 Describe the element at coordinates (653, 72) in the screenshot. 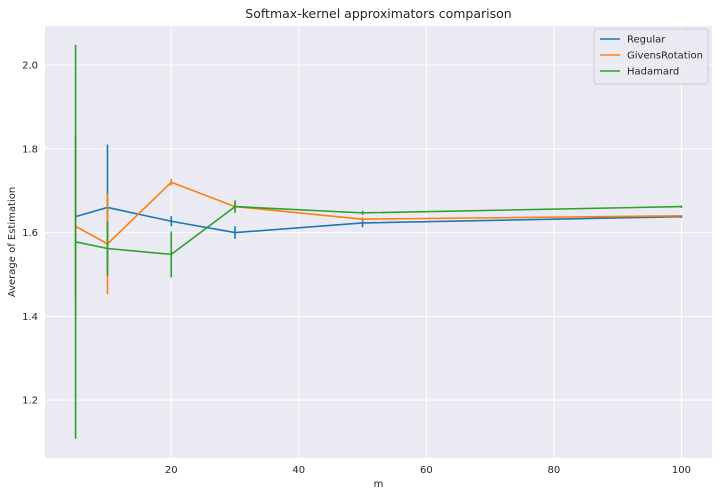

I see `legend-label: Hadamard` at that location.